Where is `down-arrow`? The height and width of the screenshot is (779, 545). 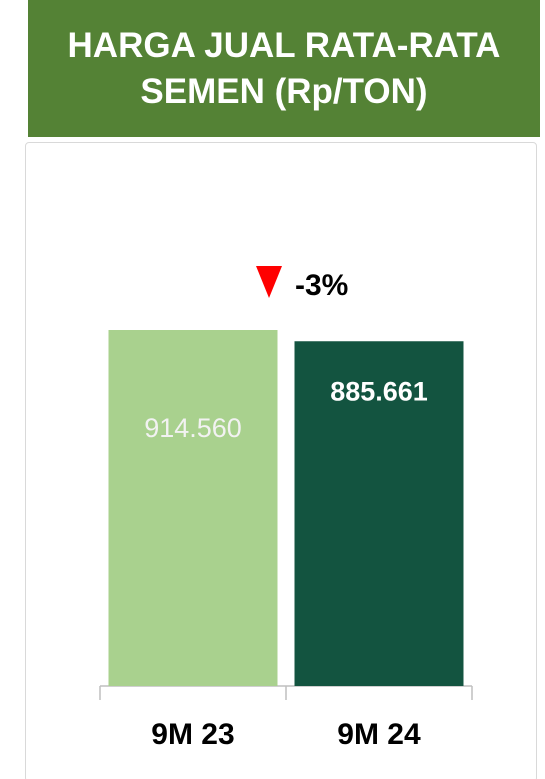 down-arrow is located at coordinates (269, 282).